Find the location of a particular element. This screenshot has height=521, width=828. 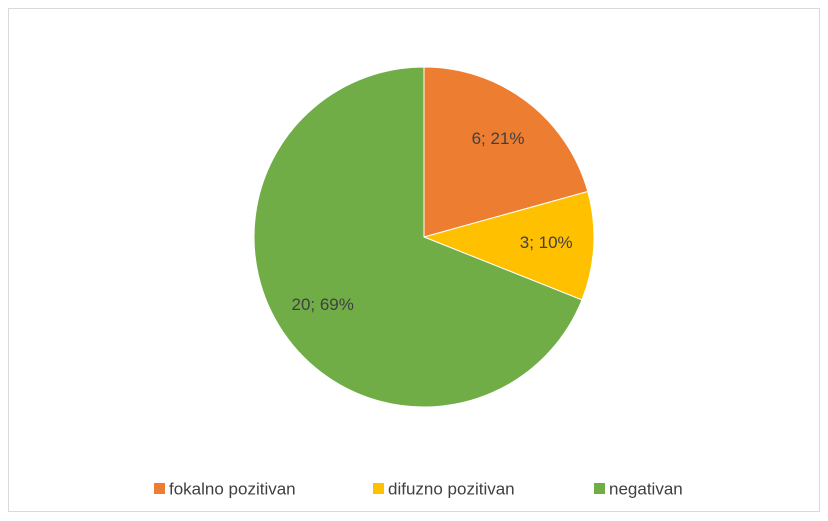

data-label: 3; 10% is located at coordinates (546, 242).